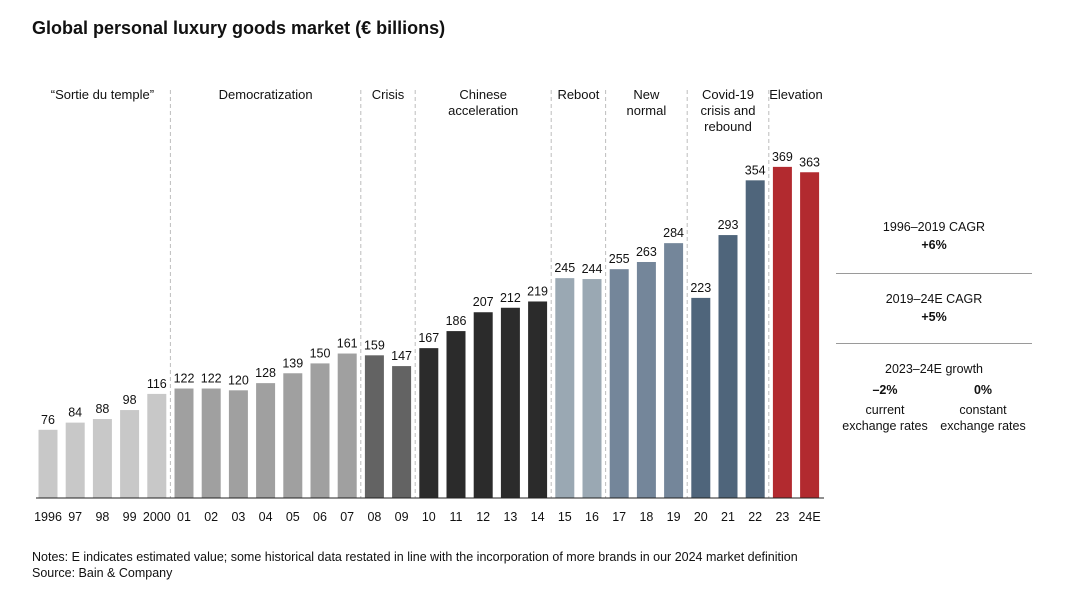 The height and width of the screenshot is (607, 1080). Describe the element at coordinates (102, 573) in the screenshot. I see `source-text: Source: Bain & Company` at that location.